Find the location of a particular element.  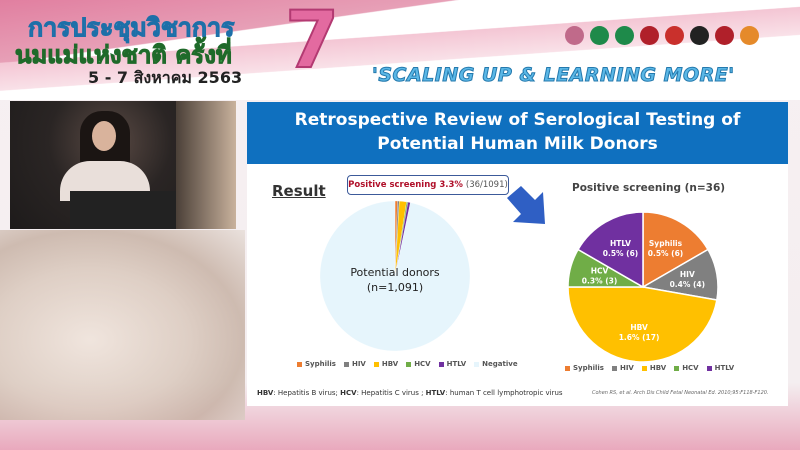

data-label-name: HBV is located at coordinates (639, 327).